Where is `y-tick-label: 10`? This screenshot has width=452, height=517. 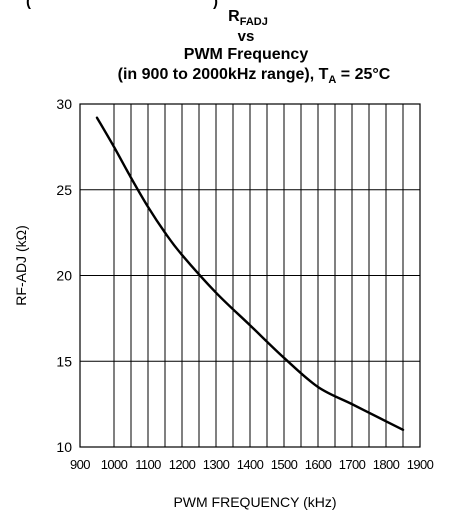 y-tick-label: 10 is located at coordinates (64, 447).